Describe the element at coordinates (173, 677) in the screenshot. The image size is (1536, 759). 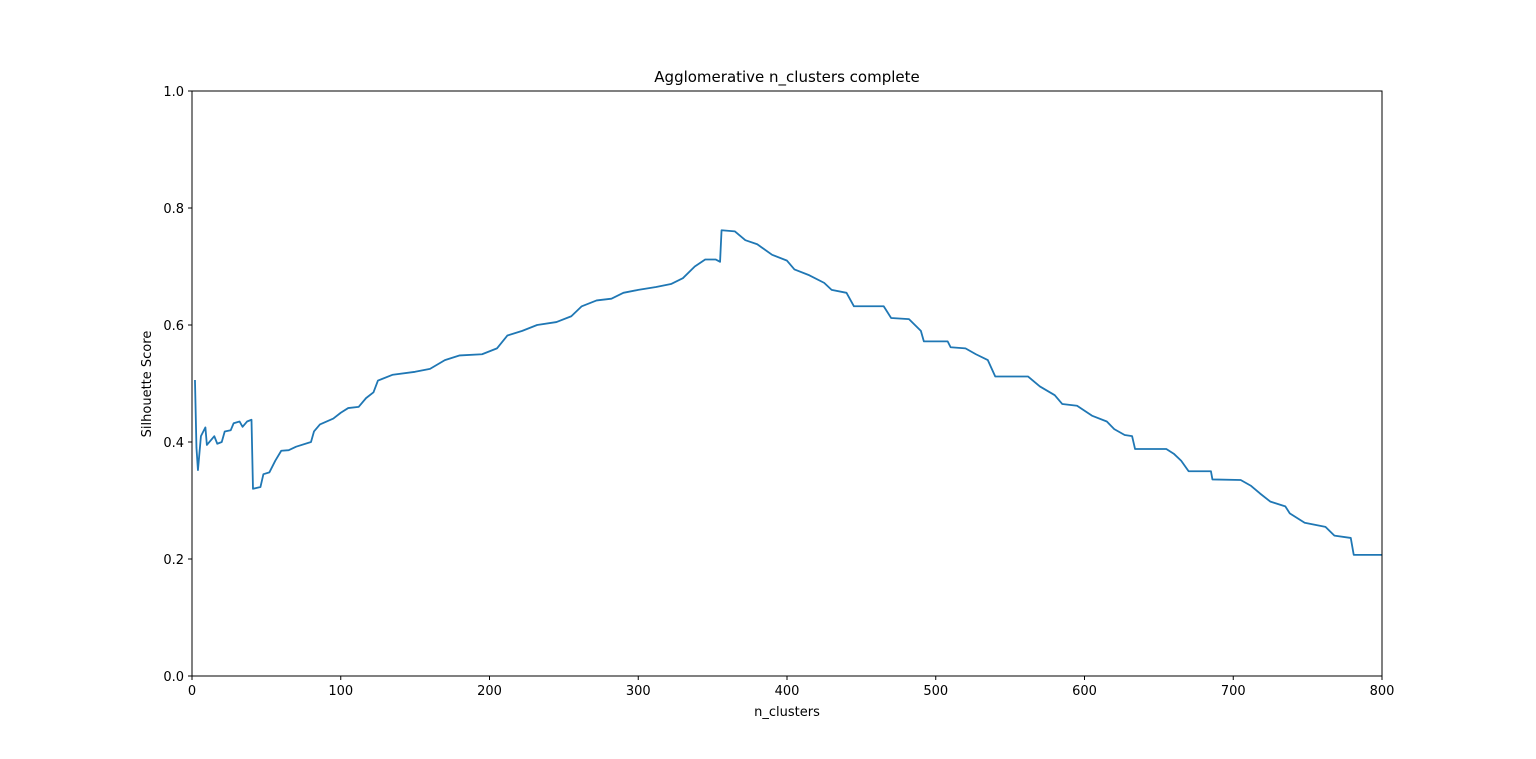
I see `y-tick-label: 0.0` at that location.